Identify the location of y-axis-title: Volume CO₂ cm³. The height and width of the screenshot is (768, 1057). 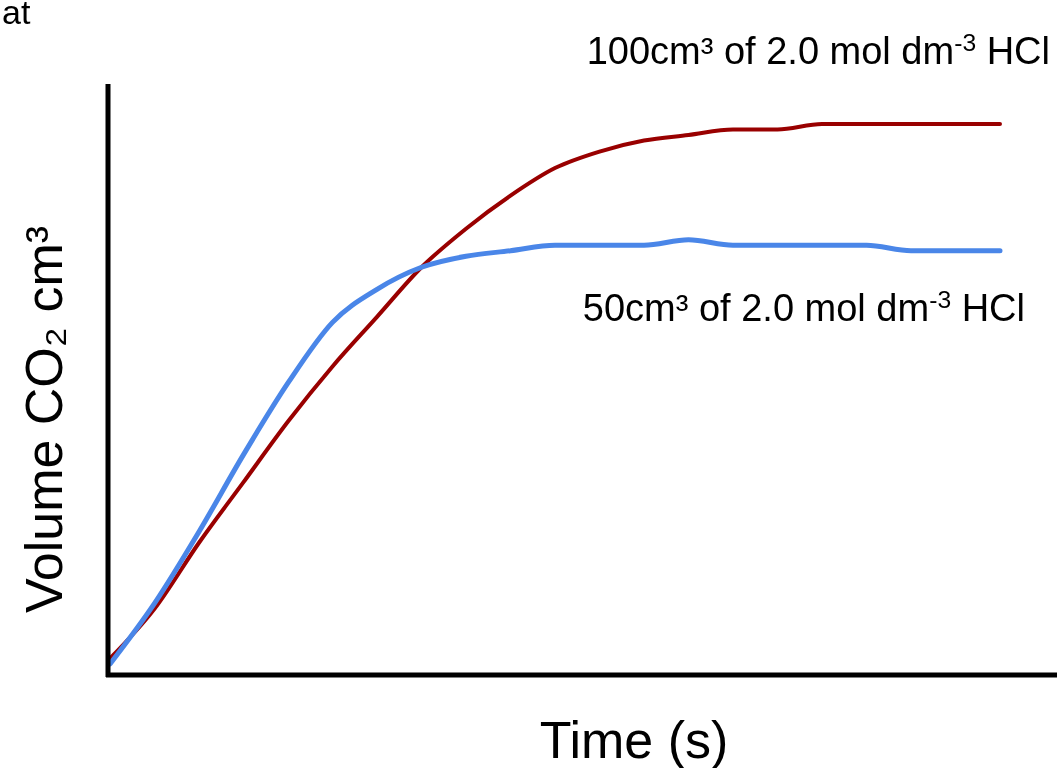
(44, 419).